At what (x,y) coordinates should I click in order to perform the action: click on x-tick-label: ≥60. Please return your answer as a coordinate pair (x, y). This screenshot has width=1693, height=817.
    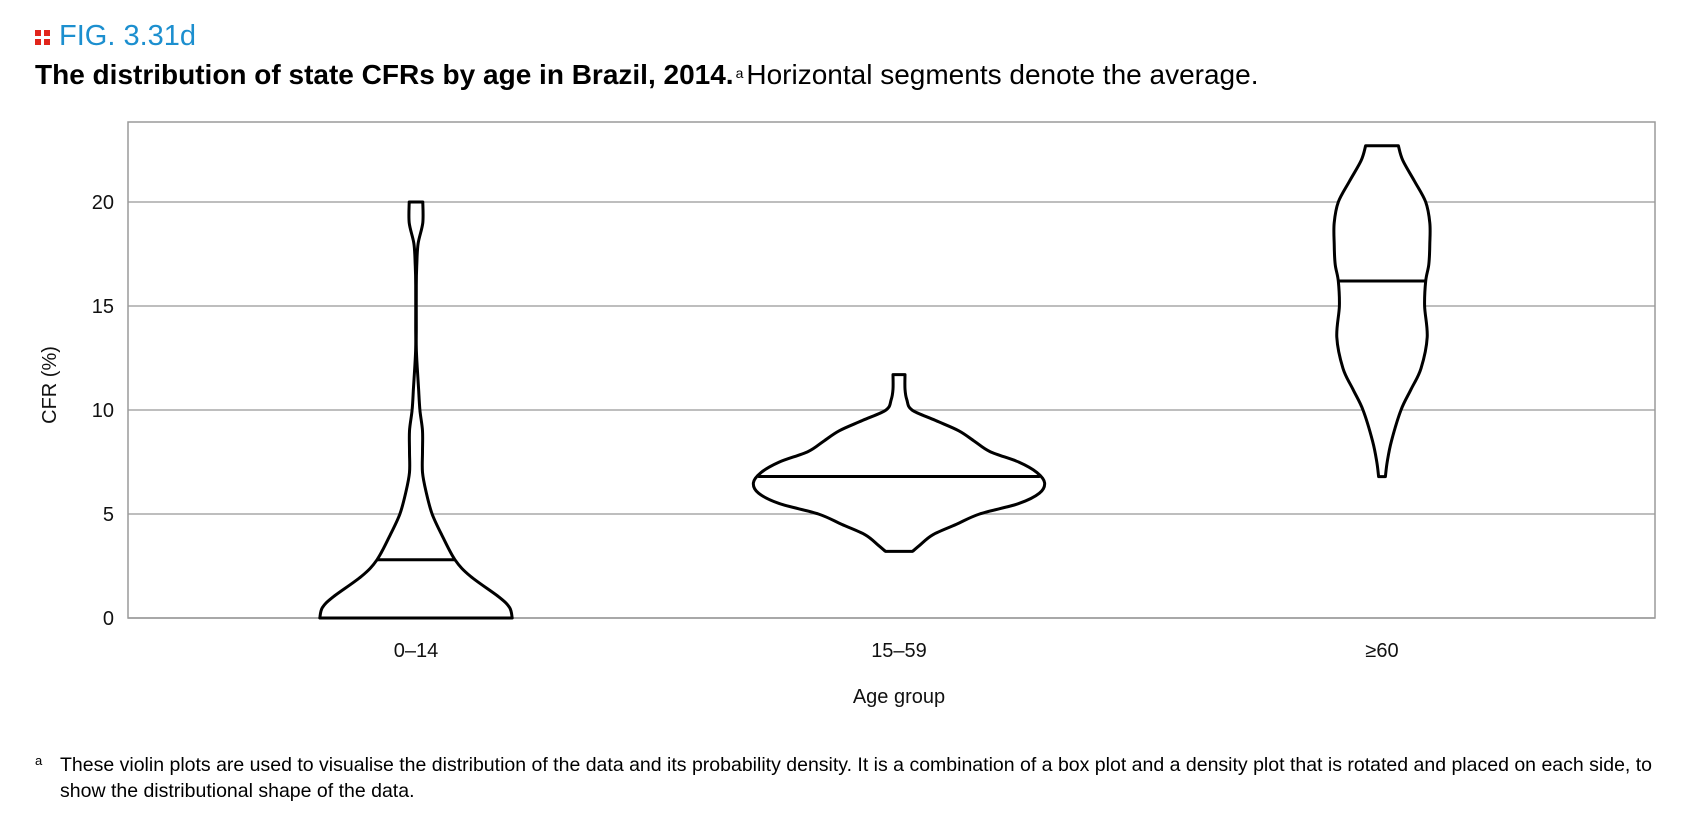
    Looking at the image, I should click on (1381, 651).